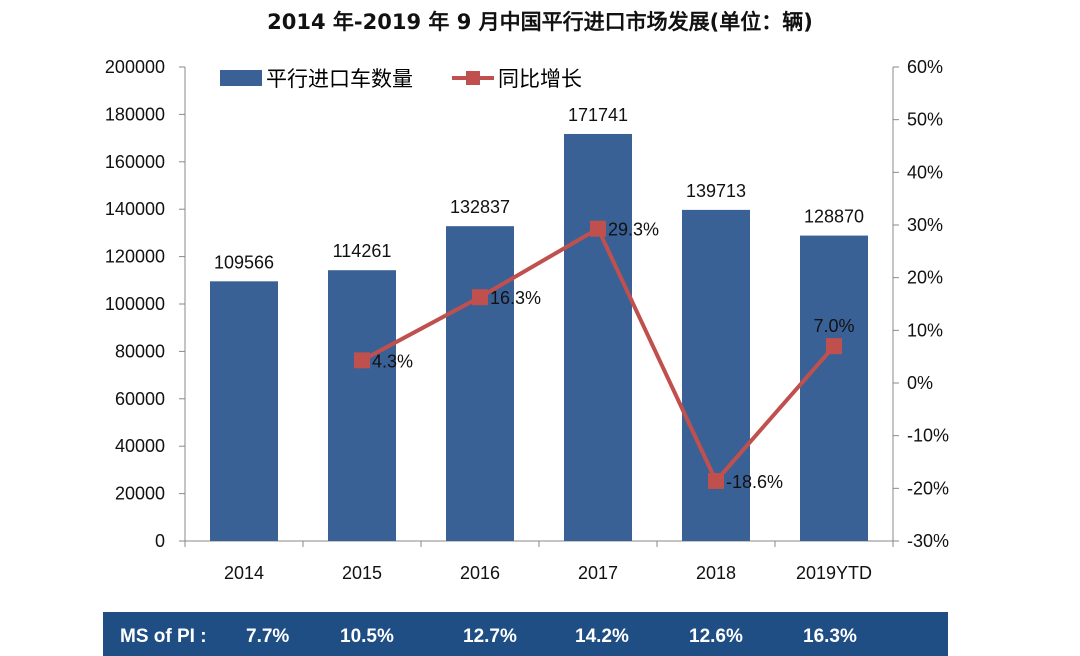  Describe the element at coordinates (925, 67) in the screenshot. I see `right-tick-label: 60%` at that location.